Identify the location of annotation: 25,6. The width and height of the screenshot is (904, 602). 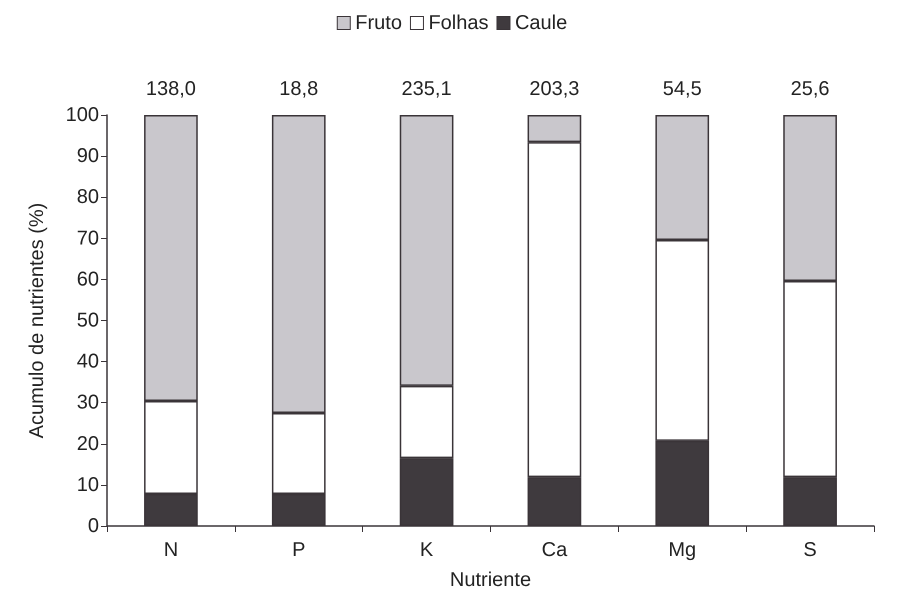
(810, 89).